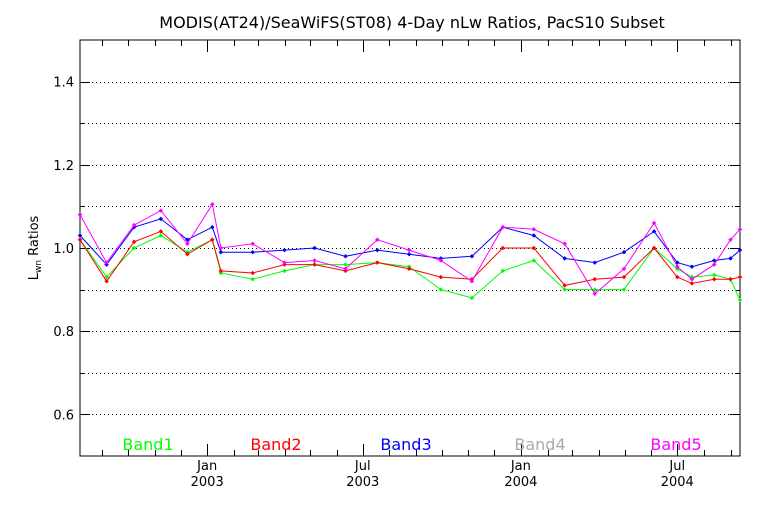  What do you see at coordinates (539, 444) in the screenshot?
I see `legend-band4: Band4` at bounding box center [539, 444].